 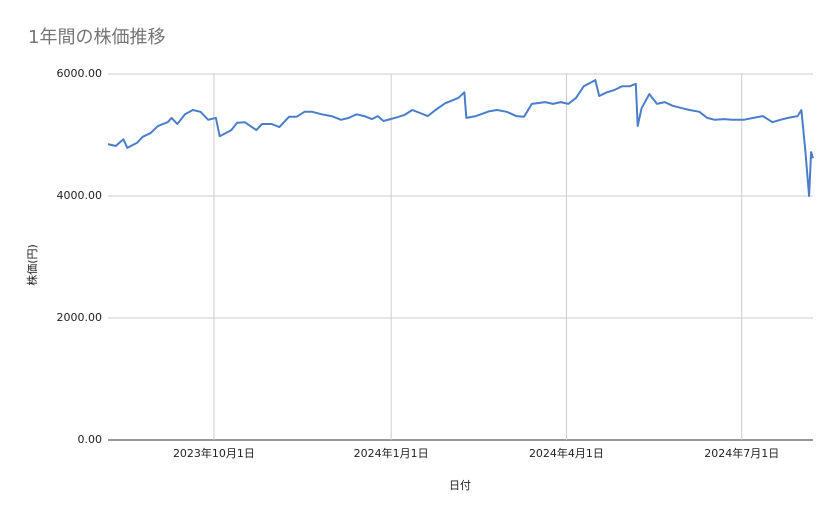 I want to click on x-tick-label: 2024年4月1日, so click(x=566, y=453).